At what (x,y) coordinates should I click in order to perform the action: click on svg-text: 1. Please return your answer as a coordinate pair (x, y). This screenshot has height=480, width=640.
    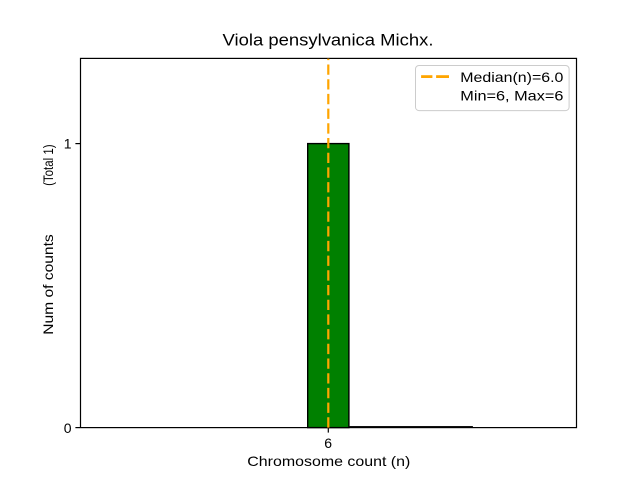
    Looking at the image, I should click on (68, 143).